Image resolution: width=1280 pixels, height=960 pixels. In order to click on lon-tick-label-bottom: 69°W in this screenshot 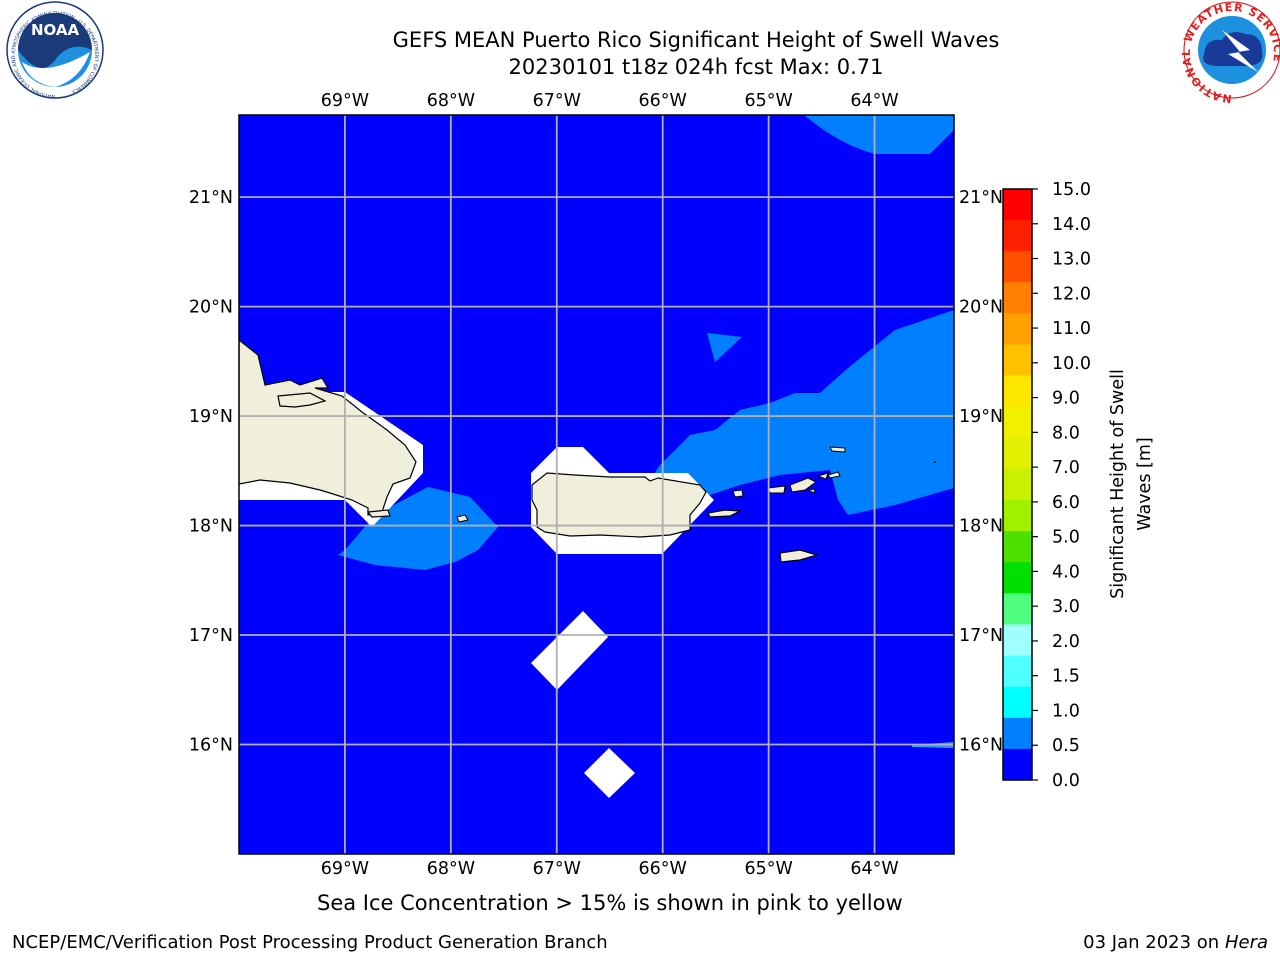, I will do `click(345, 869)`.